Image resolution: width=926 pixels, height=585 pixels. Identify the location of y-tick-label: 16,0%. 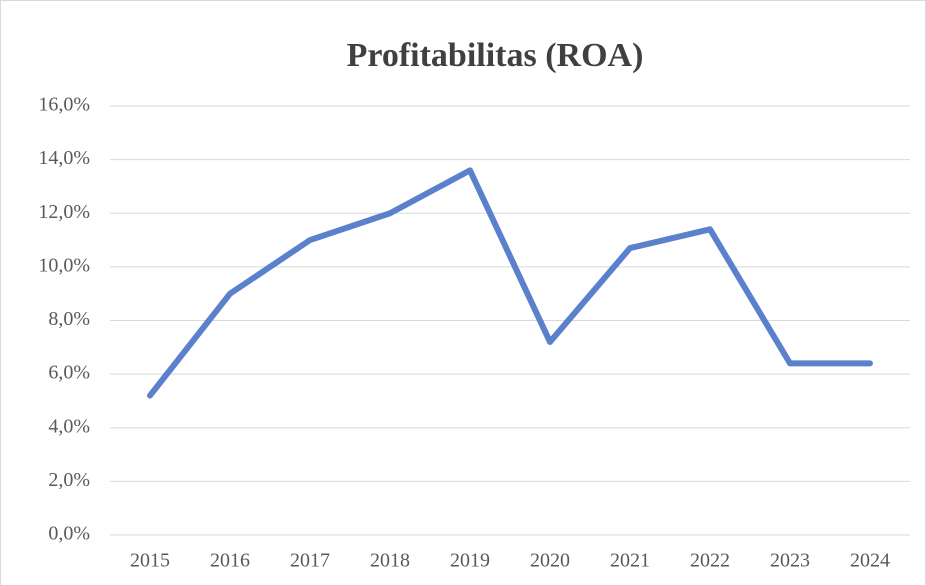
(64, 105).